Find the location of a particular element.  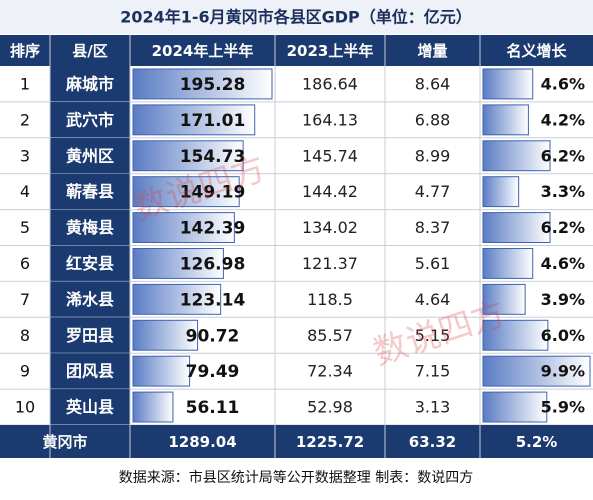

increase: 4.77 is located at coordinates (433, 191).